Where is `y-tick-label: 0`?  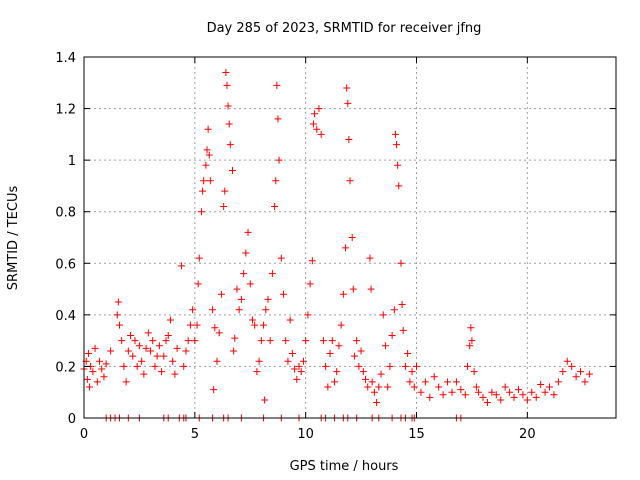 y-tick-label: 0 is located at coordinates (72, 419).